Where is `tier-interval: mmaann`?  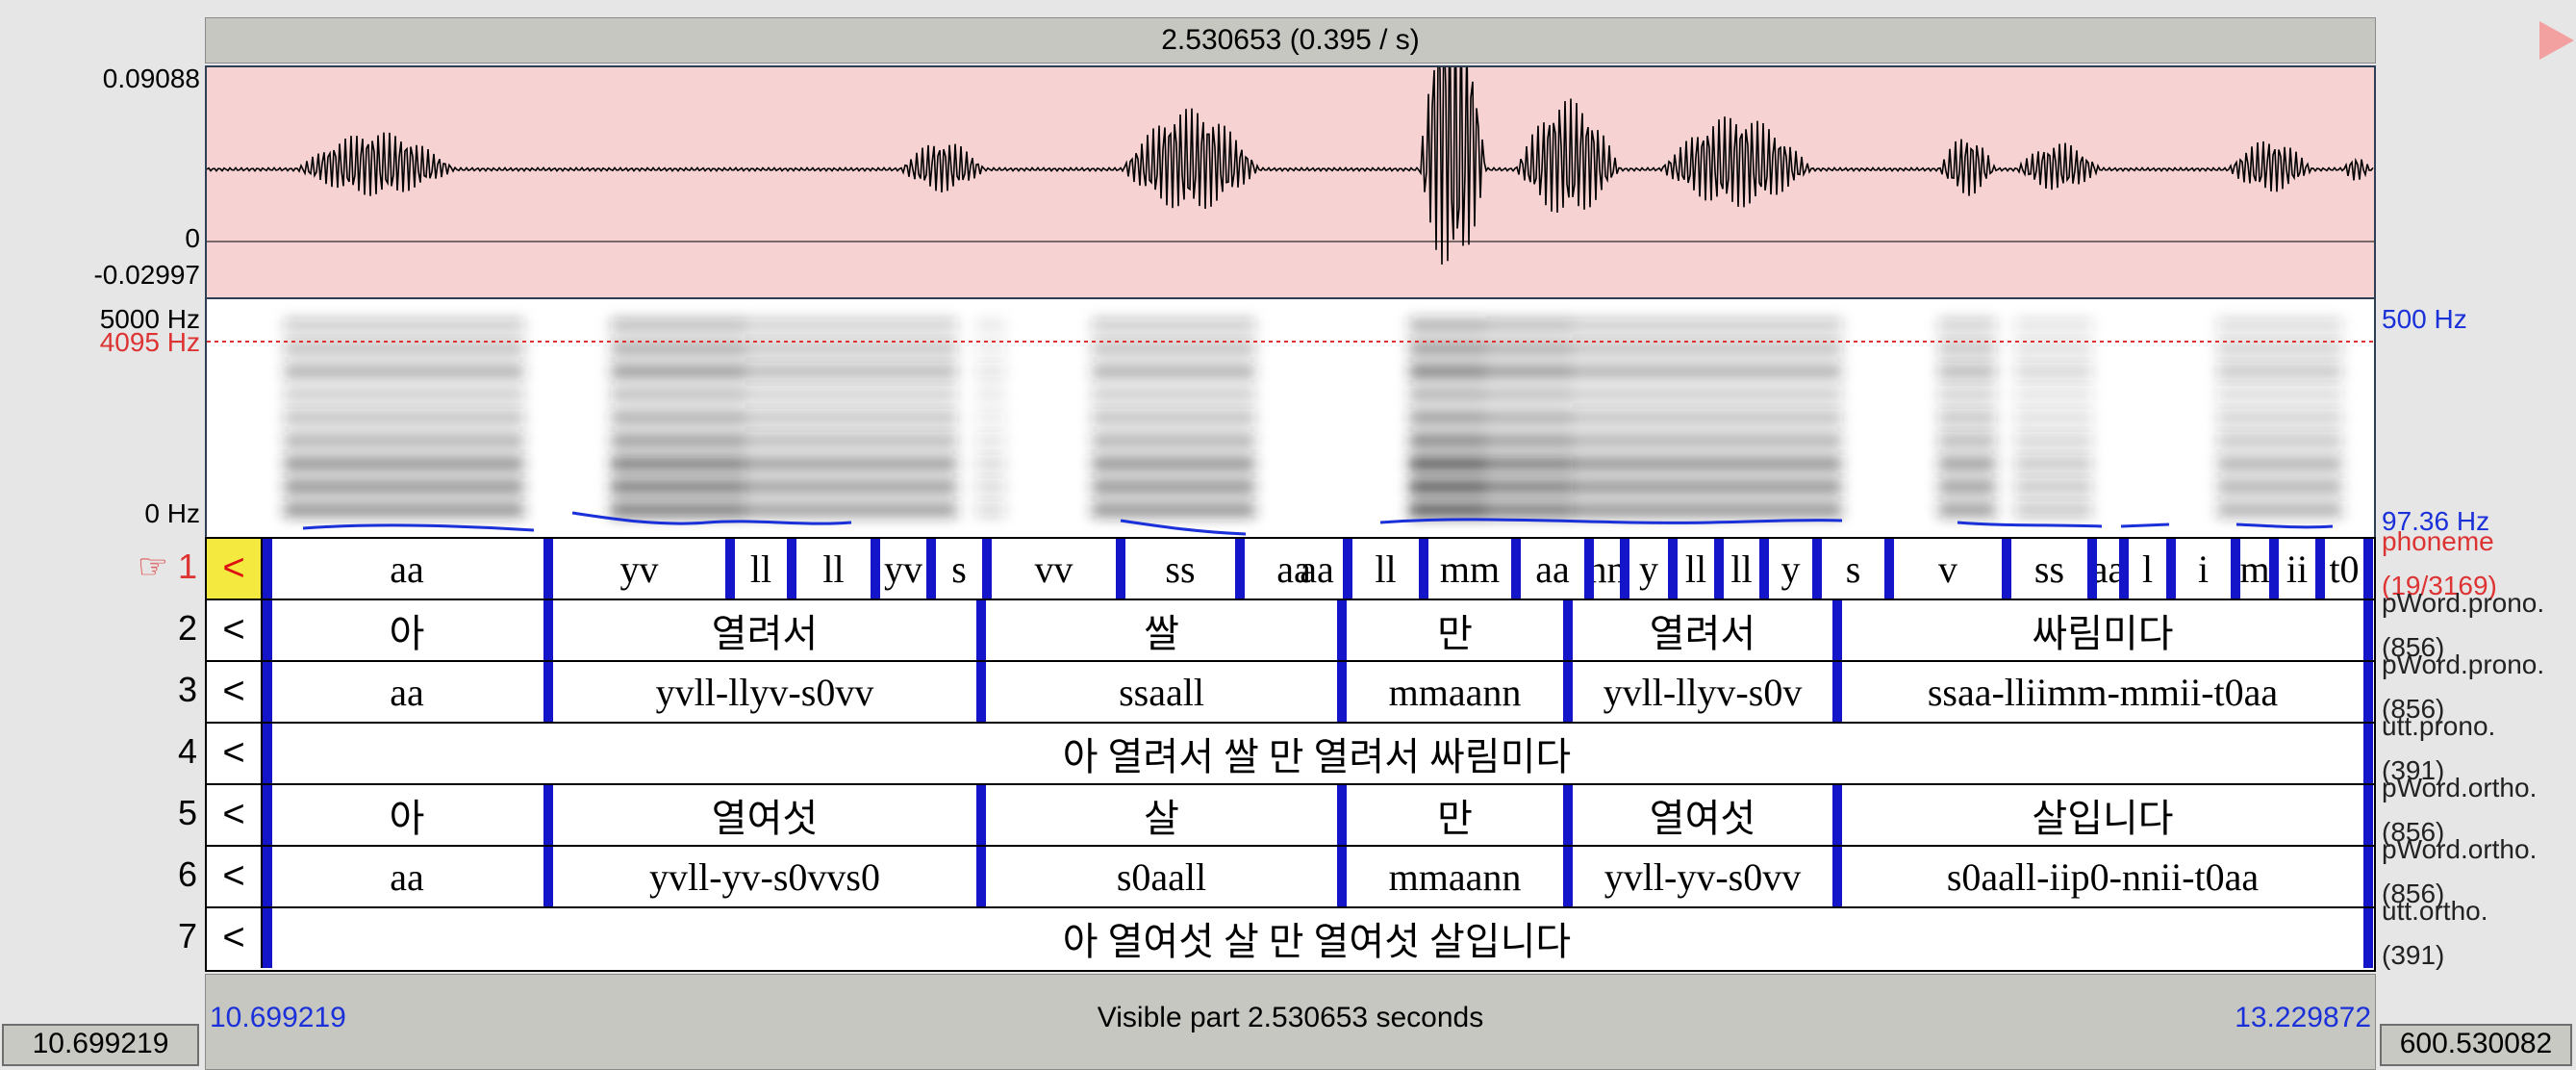 tier-interval: mmaann is located at coordinates (1455, 692).